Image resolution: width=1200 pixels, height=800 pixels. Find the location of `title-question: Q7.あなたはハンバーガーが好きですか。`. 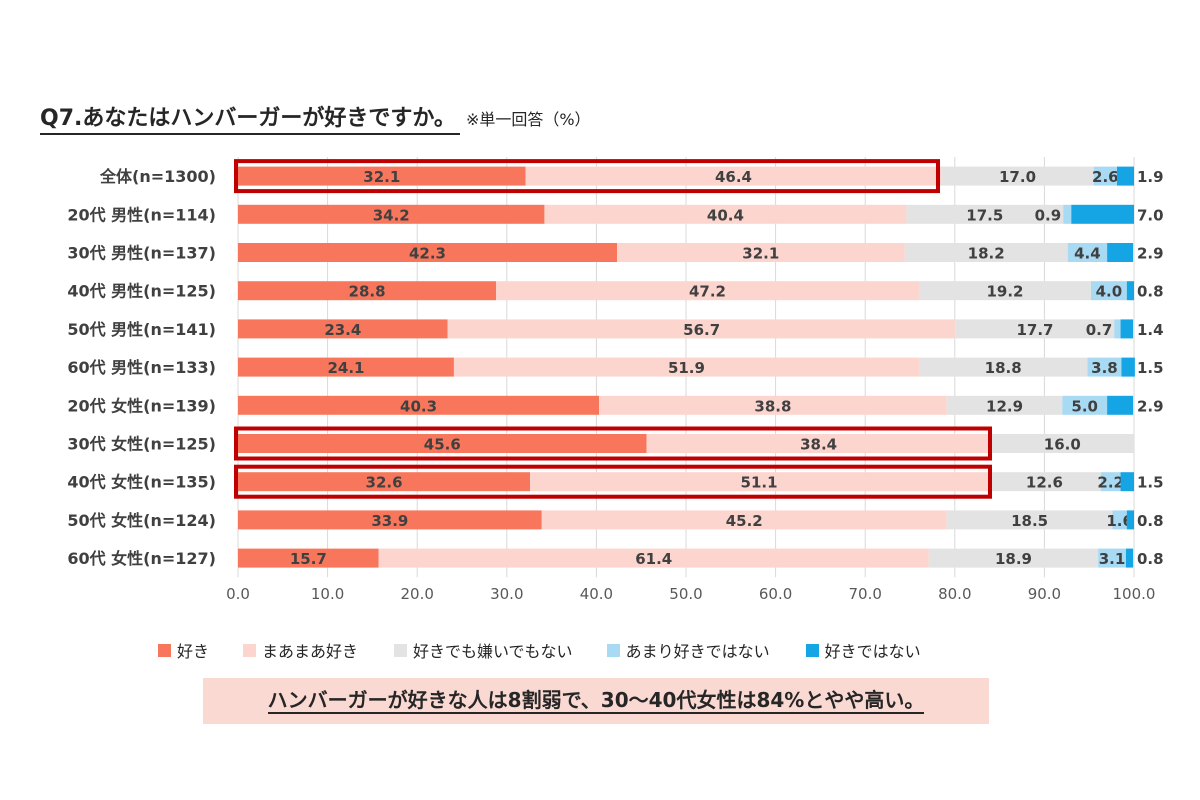

title-question: Q7.あなたはハンバーガーが好きですか。 is located at coordinates (250, 117).